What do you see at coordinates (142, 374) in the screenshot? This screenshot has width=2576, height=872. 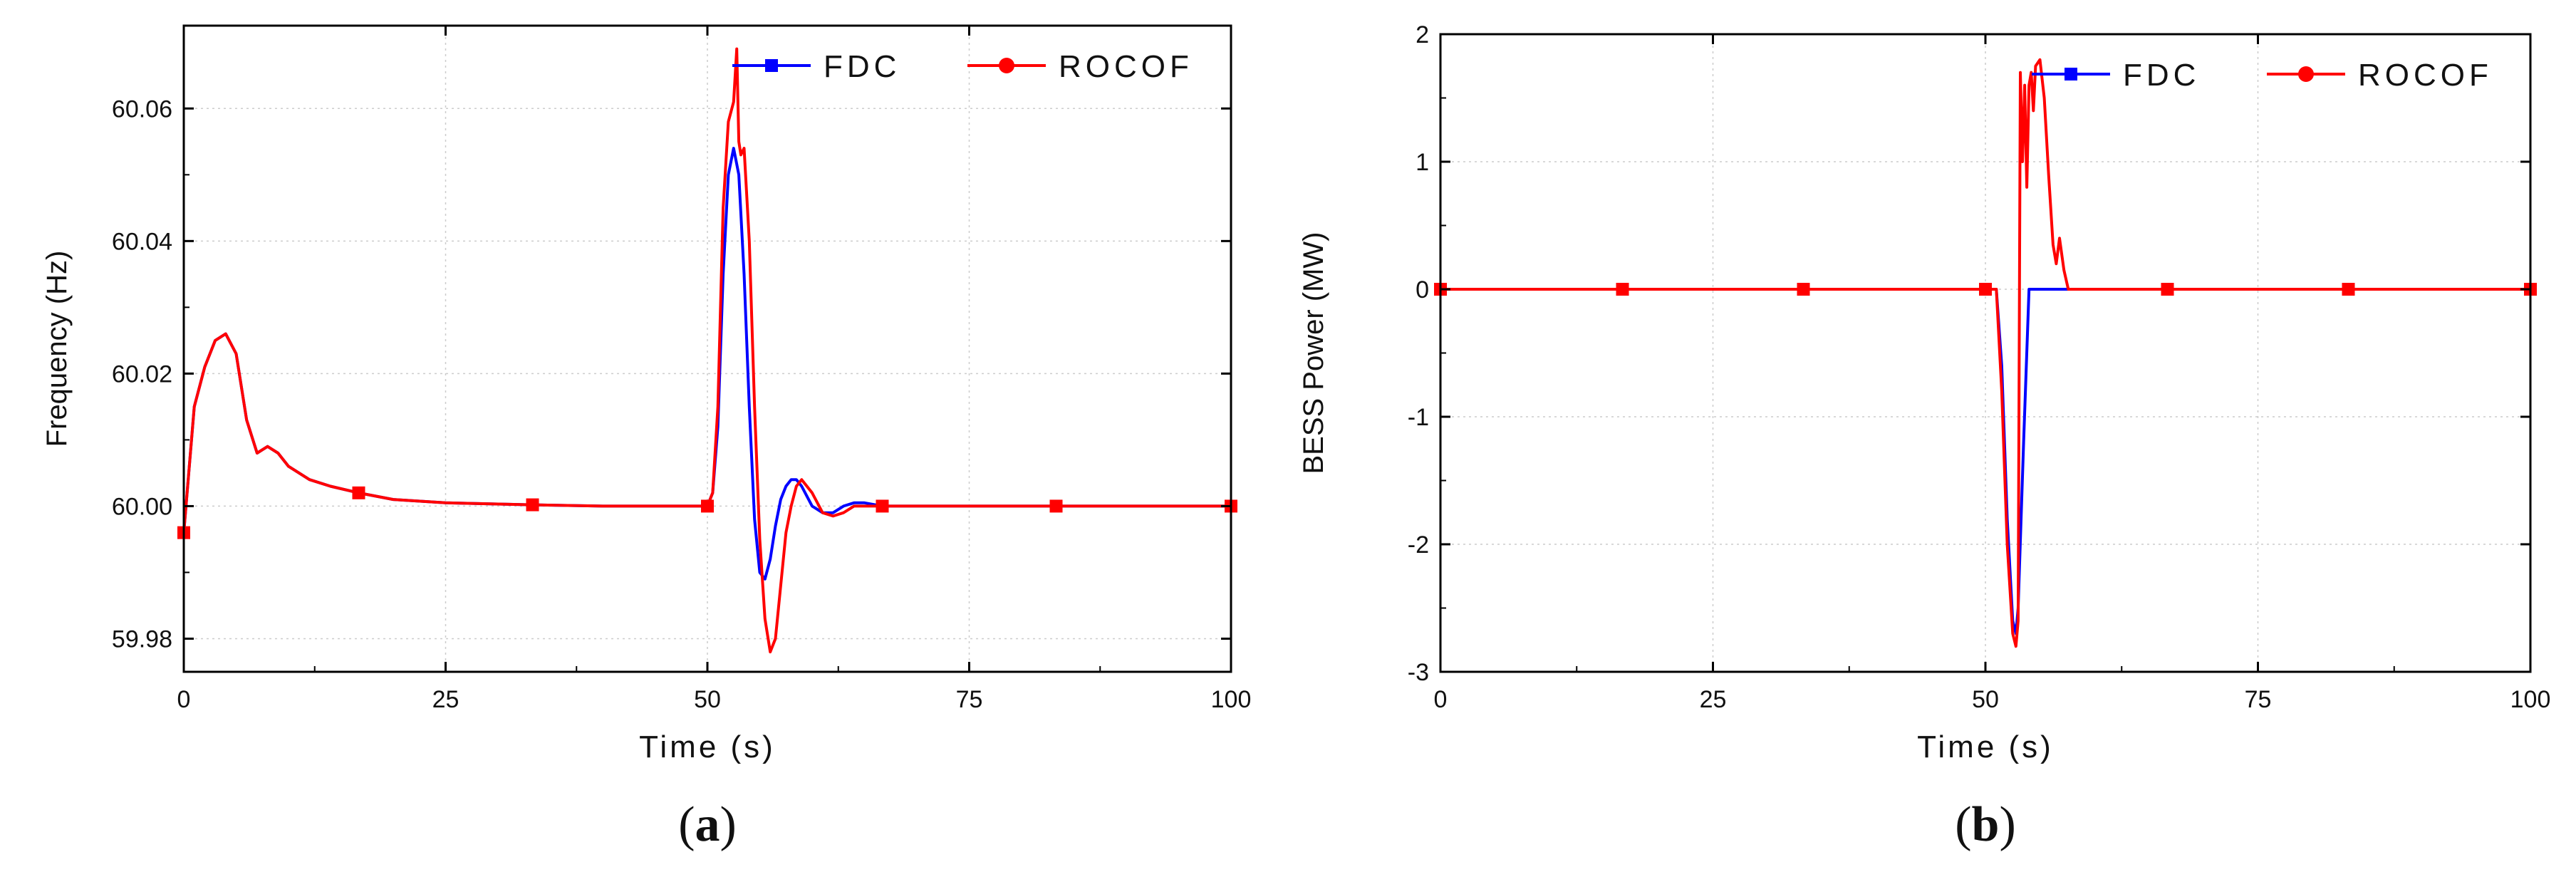 I see `y-tick-label: 60.02` at bounding box center [142, 374].